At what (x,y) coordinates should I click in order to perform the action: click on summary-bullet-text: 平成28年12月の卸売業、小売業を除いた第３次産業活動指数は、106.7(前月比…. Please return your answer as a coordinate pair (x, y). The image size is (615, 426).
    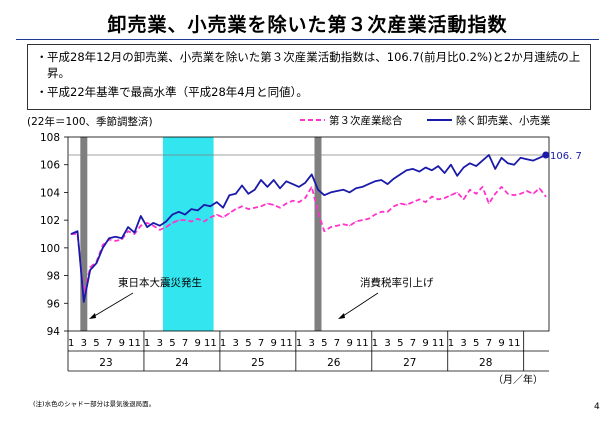
    Looking at the image, I should click on (314, 65).